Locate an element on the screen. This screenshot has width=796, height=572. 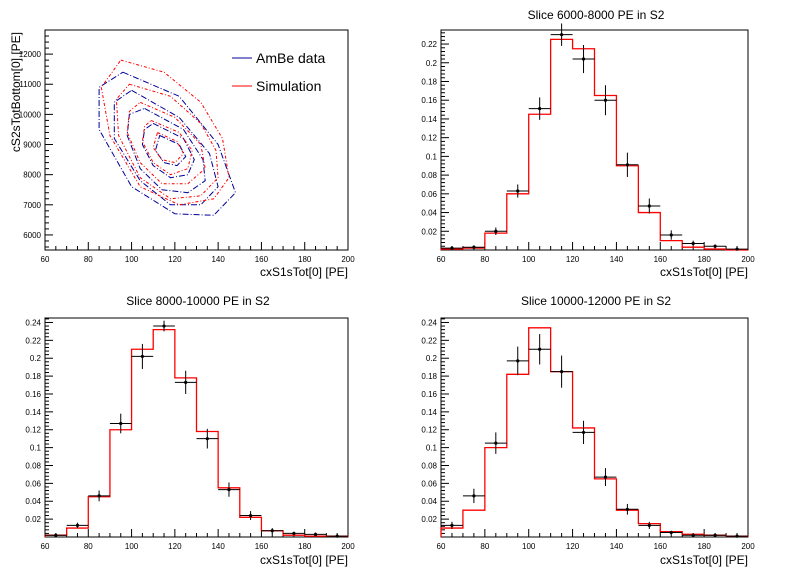
plot-1-ytick-label-0.2: 0.2 is located at coordinates (432, 63).